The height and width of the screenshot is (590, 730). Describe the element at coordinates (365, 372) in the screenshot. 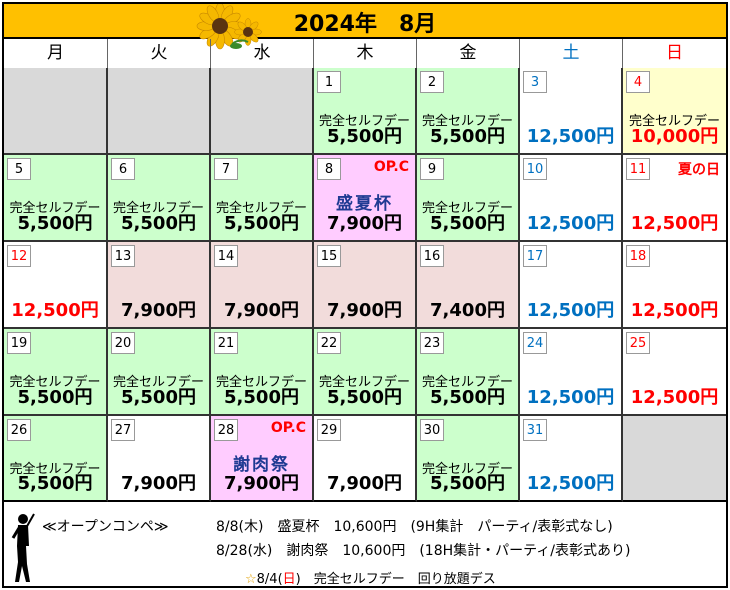

I see `day-cell: 22 完全セルフデー 5,500円` at that location.